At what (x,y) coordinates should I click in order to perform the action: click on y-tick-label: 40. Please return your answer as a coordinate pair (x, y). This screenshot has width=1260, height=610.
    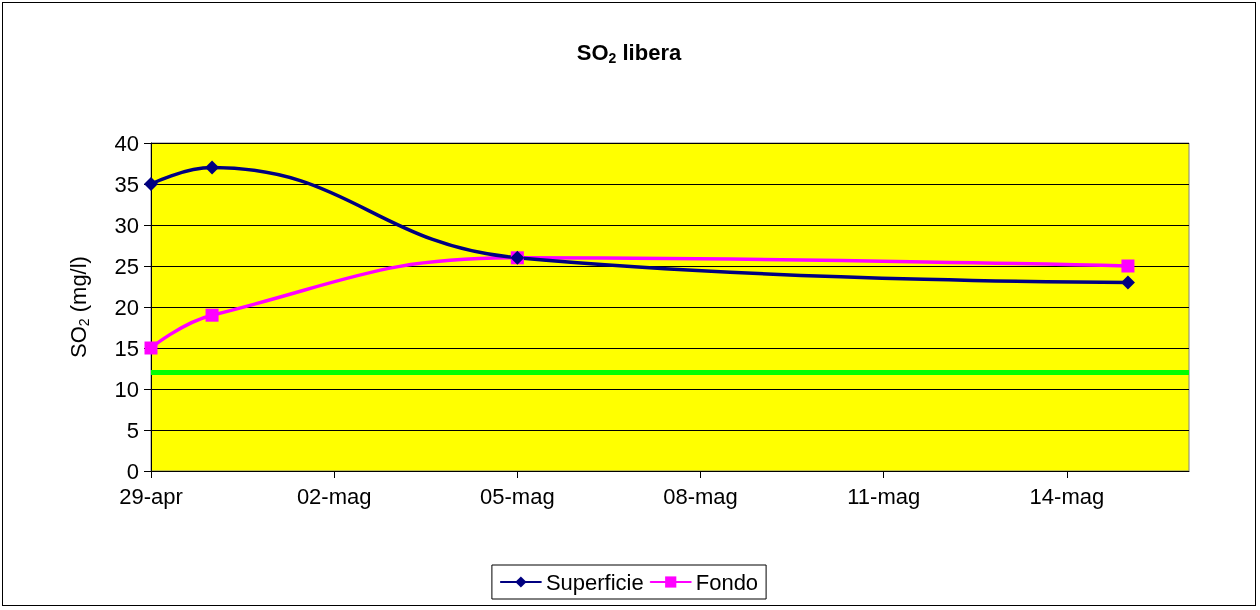
    Looking at the image, I should click on (126, 143).